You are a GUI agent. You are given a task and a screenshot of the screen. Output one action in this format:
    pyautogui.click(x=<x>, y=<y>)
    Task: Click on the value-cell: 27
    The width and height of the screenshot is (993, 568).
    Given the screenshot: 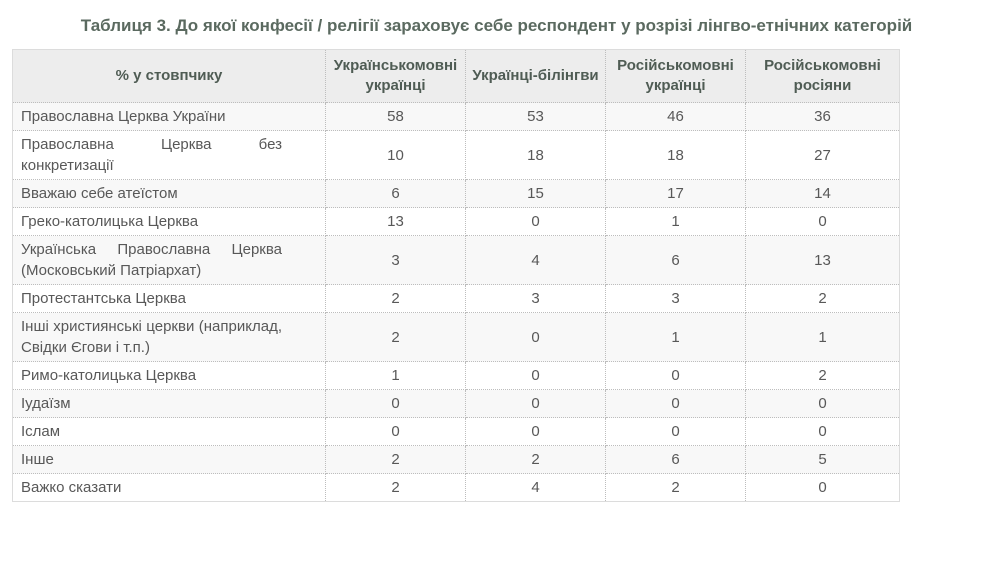 What is the action you would take?
    pyautogui.click(x=822, y=155)
    